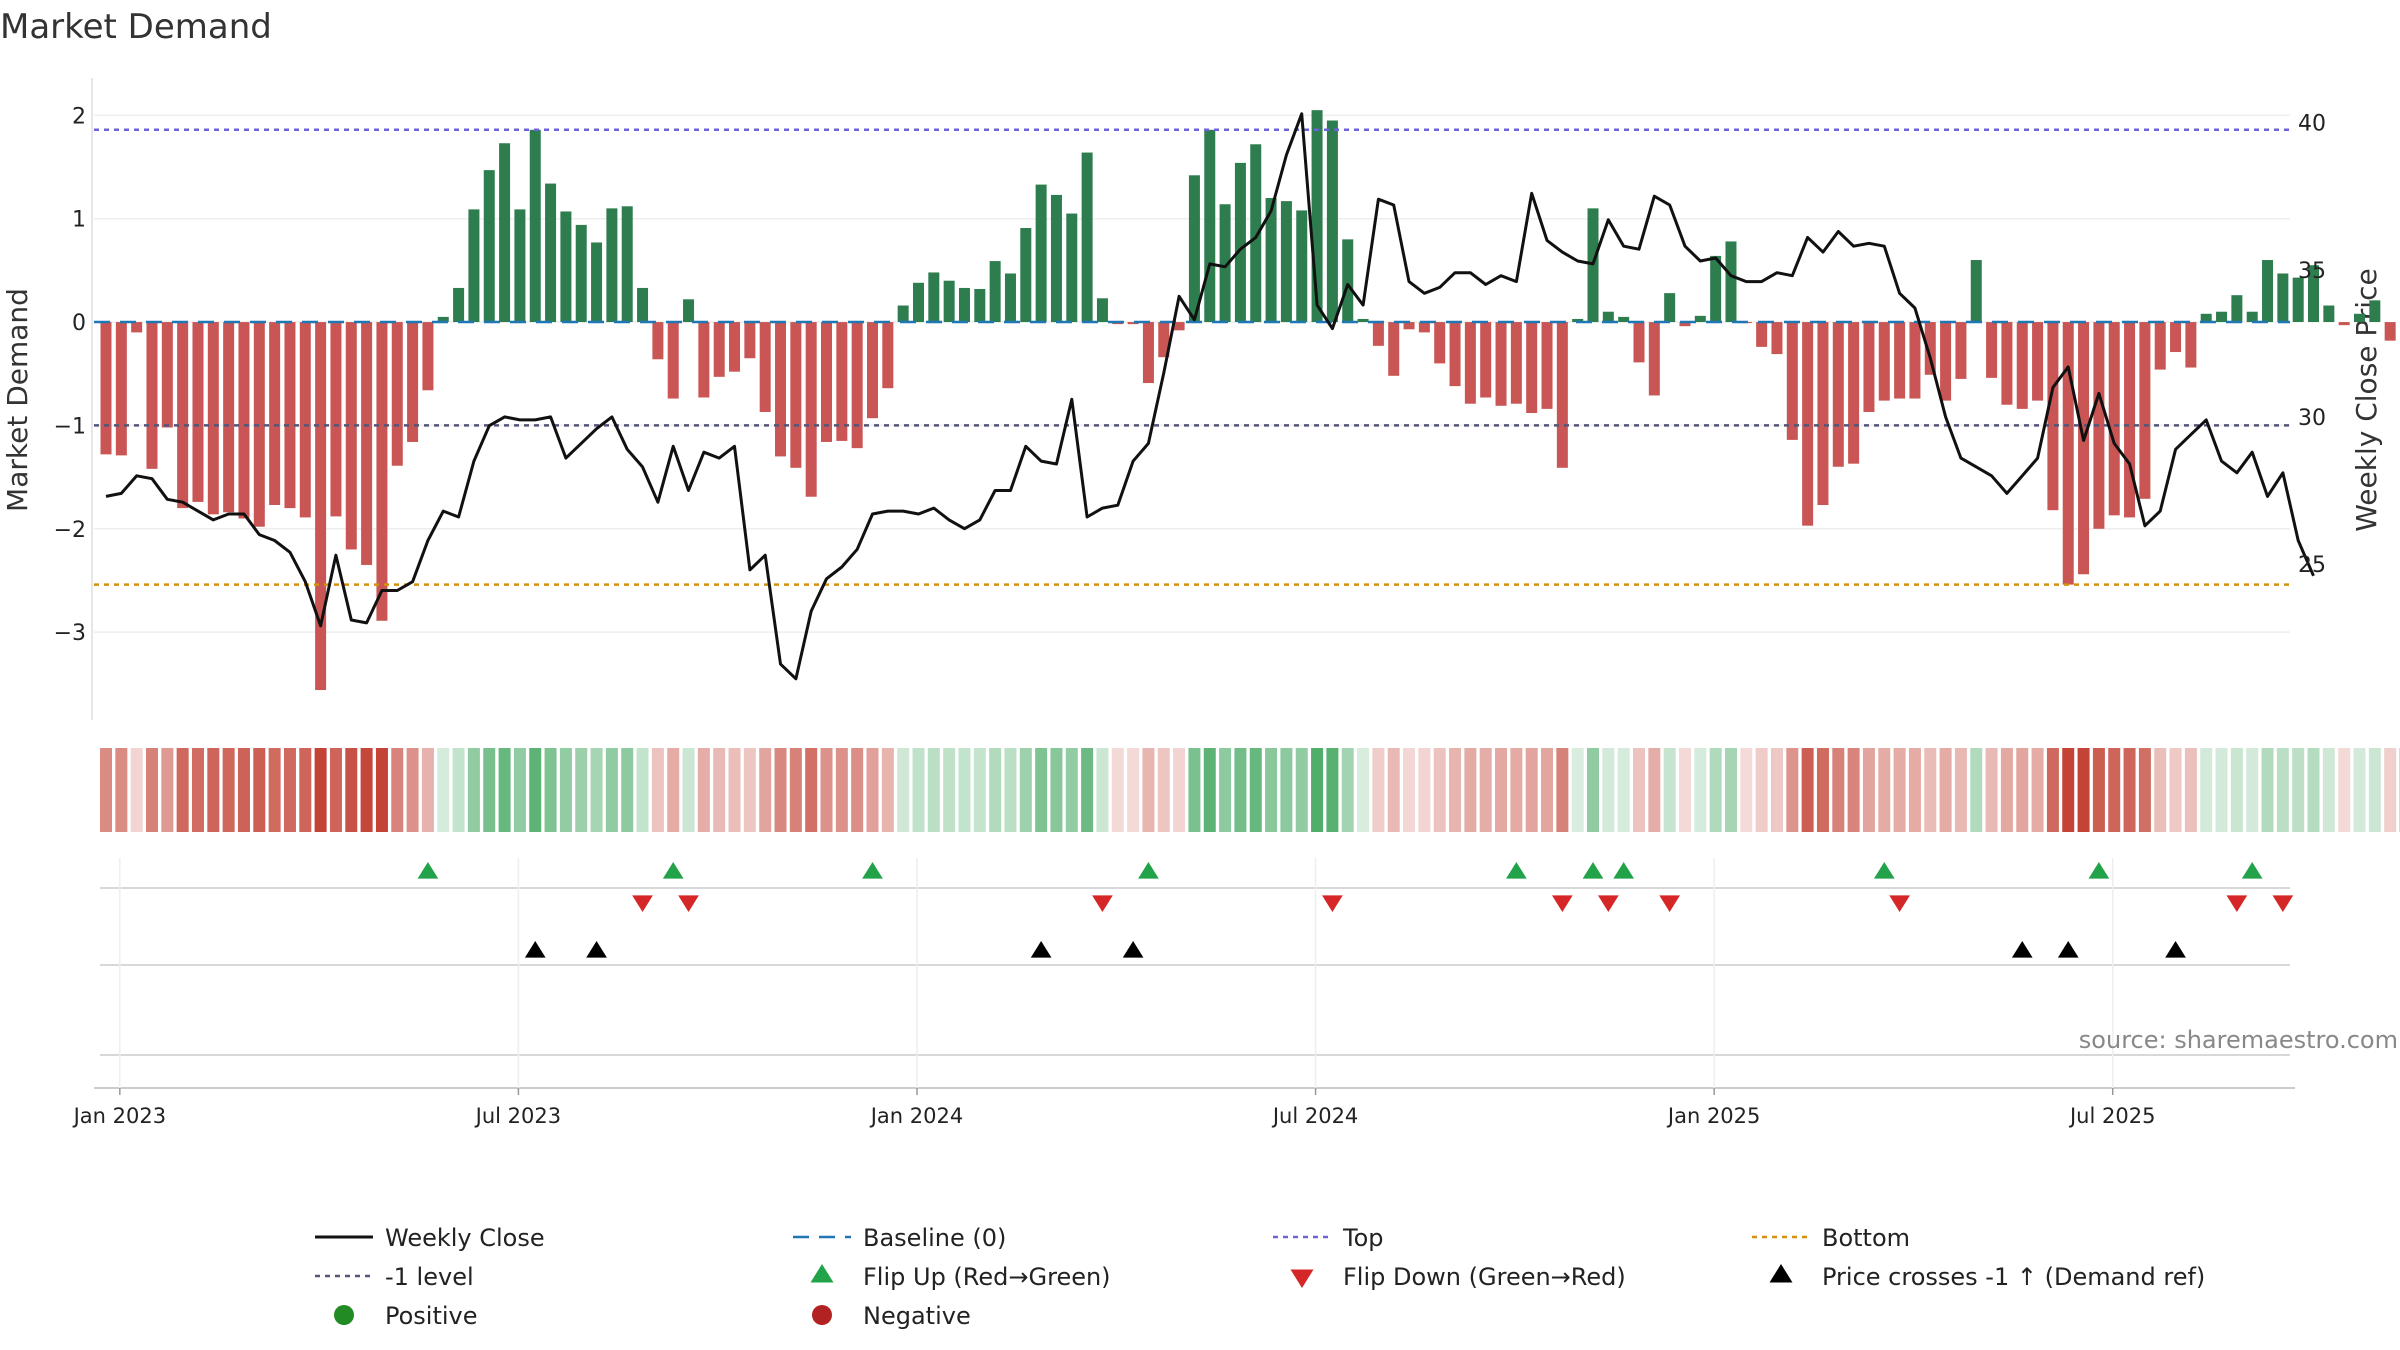 This screenshot has height=1350, width=2400. Describe the element at coordinates (1866, 1238) in the screenshot. I see `legend-label: Bottom` at that location.